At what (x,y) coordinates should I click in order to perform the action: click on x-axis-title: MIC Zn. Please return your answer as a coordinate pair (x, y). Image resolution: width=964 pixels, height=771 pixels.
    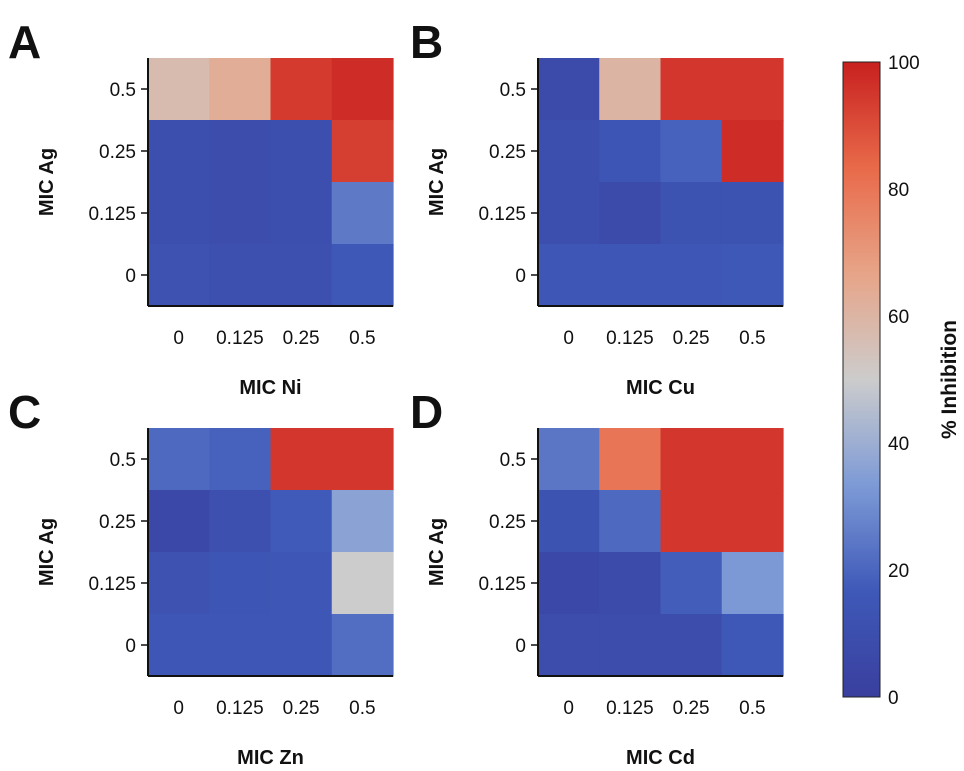
    Looking at the image, I should click on (270, 758).